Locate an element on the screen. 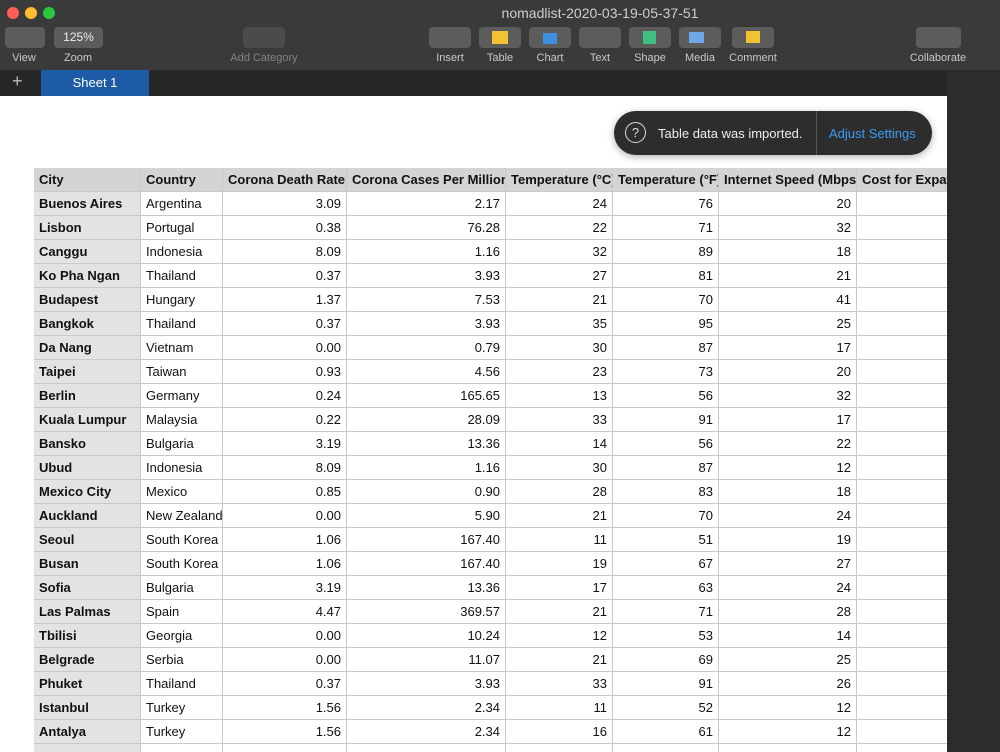 This screenshot has width=1000, height=752. header-cell: Temperature (°F) is located at coordinates (666, 180).